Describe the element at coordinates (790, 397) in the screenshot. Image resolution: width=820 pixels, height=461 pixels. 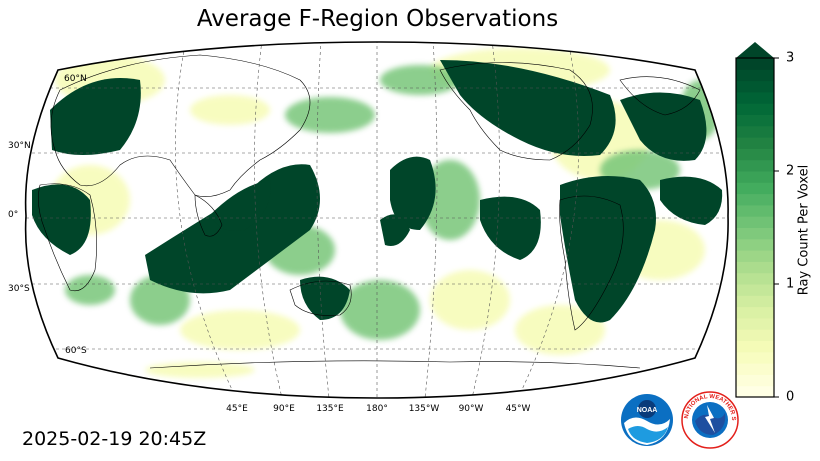
I see `colorbar-tick-0: 0` at that location.